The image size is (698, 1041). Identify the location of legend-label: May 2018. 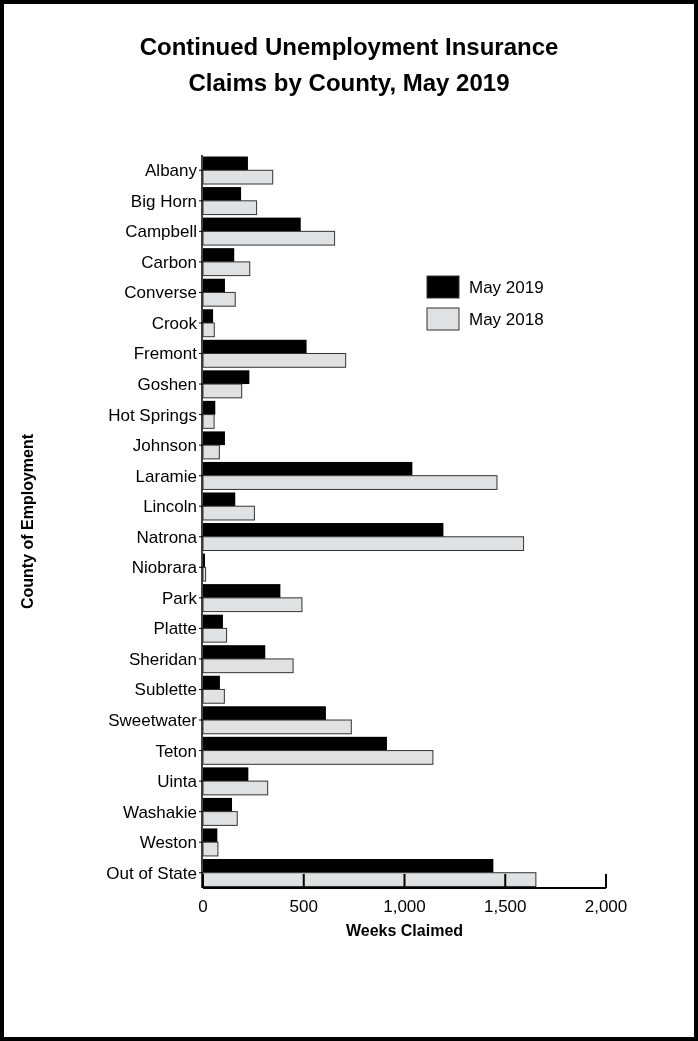
(506, 319).